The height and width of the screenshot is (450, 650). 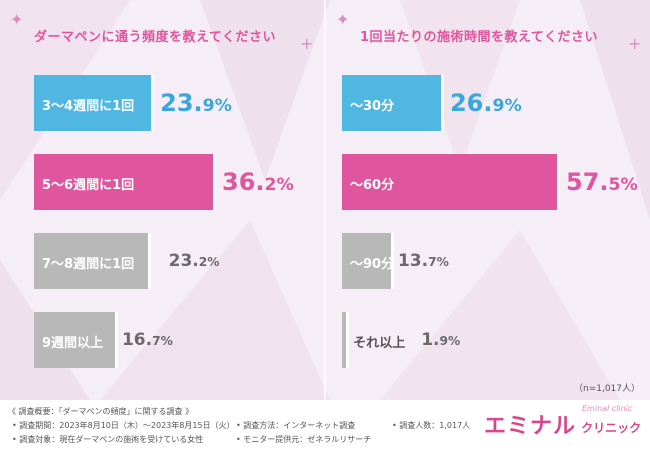 I want to click on survey-period: • 調査期間：2023年8月10日（木）〜2023年8月15日（火）, so click(x=123, y=425).